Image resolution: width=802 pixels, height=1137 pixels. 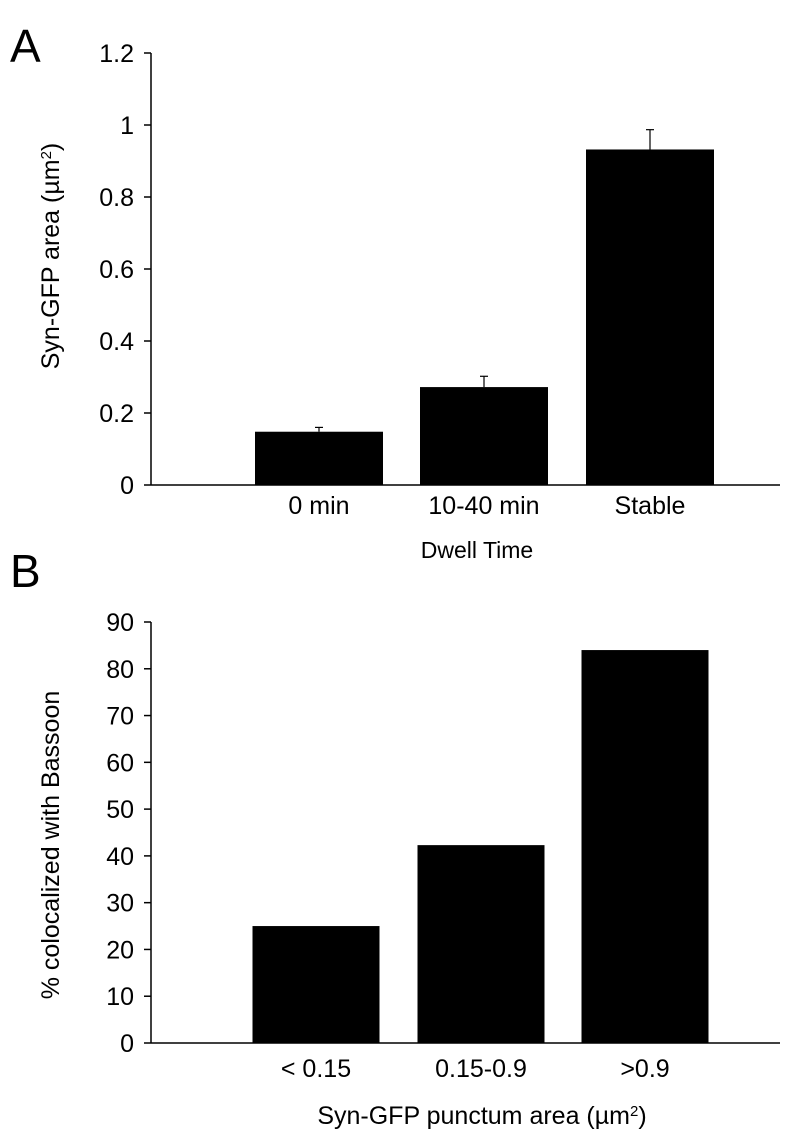 What do you see at coordinates (120, 997) in the screenshot?
I see `panel-b-y-tick-label: 10` at bounding box center [120, 997].